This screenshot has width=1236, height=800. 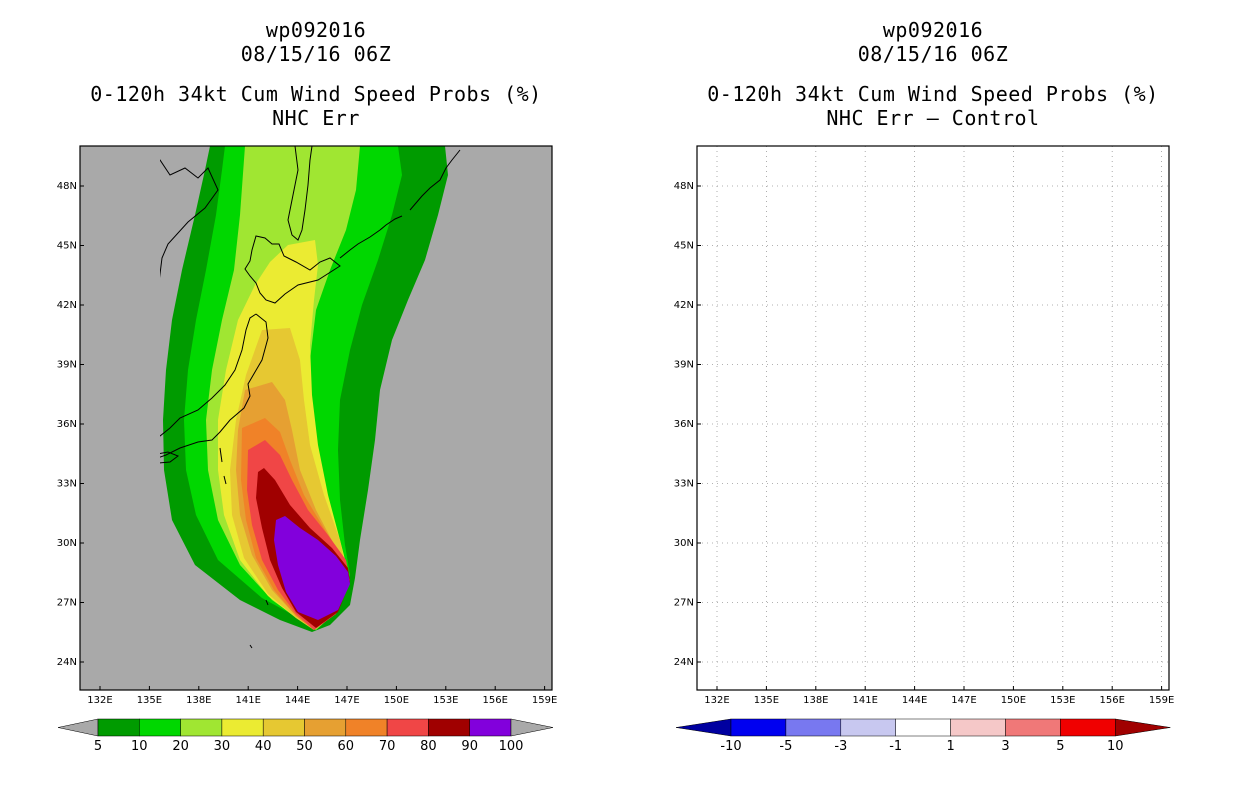 I want to click on left-lon-axis: 132E 135E 138E 141E 144E 147E 150E 153E 156E 159E, so click(x=322, y=696).